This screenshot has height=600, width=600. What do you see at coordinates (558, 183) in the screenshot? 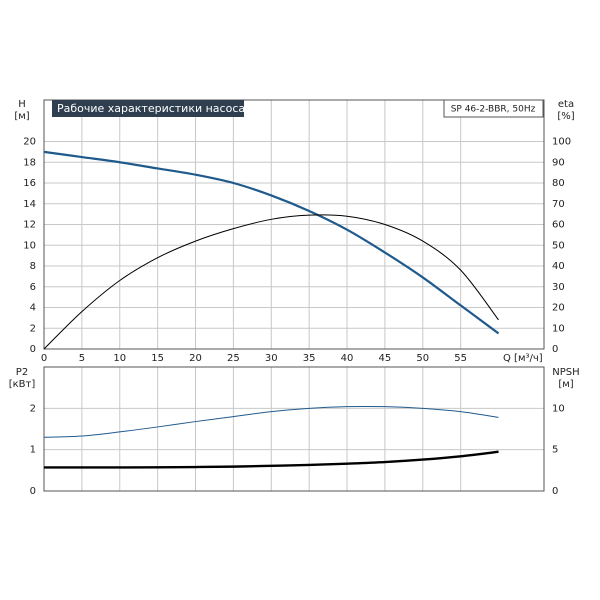
I see `y2-tick-label: 80` at bounding box center [558, 183].